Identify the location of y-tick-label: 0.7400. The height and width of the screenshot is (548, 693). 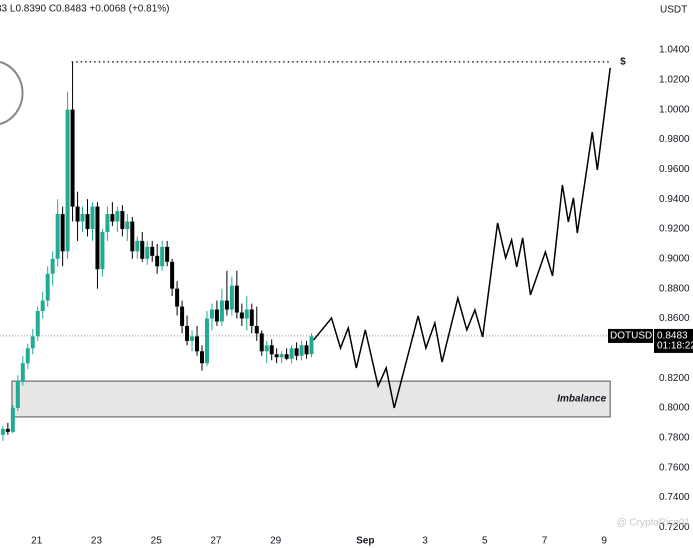
(674, 497).